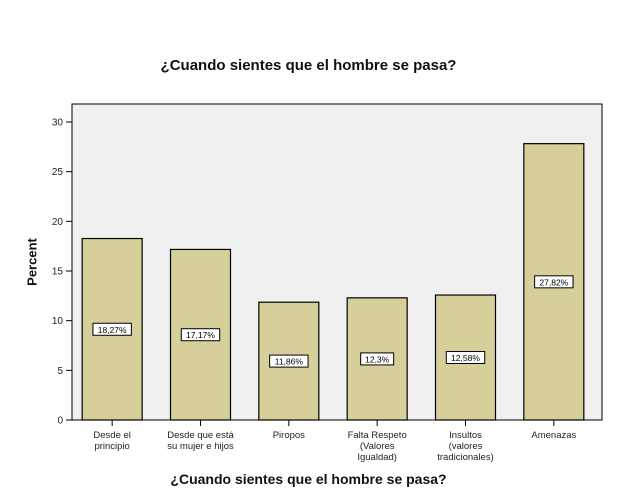  What do you see at coordinates (288, 435) in the screenshot?
I see `x-tick-label-2: Piropos` at bounding box center [288, 435].